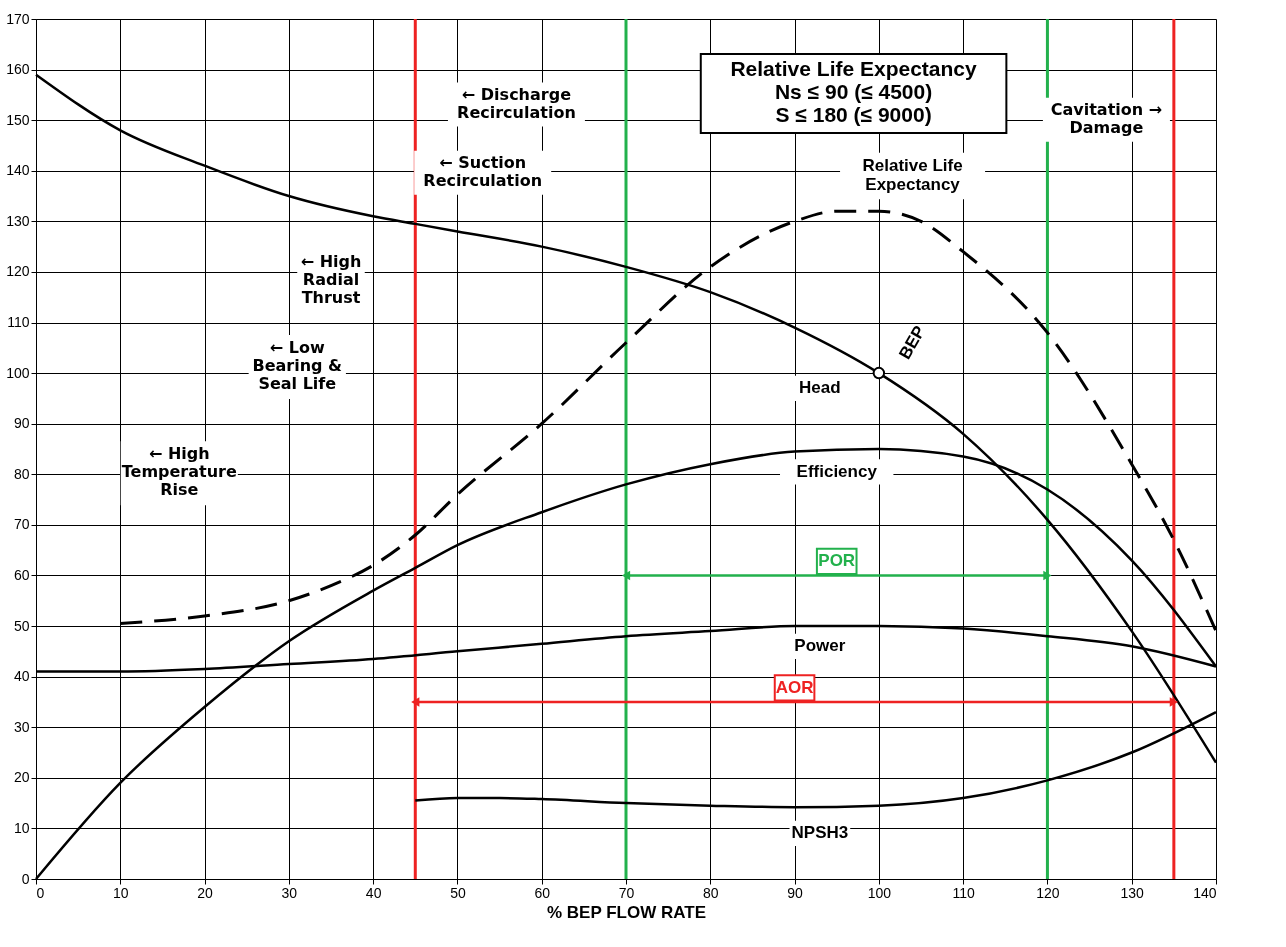  Describe the element at coordinates (21, 574) in the screenshot. I see `y-tick-label: 60` at that location.